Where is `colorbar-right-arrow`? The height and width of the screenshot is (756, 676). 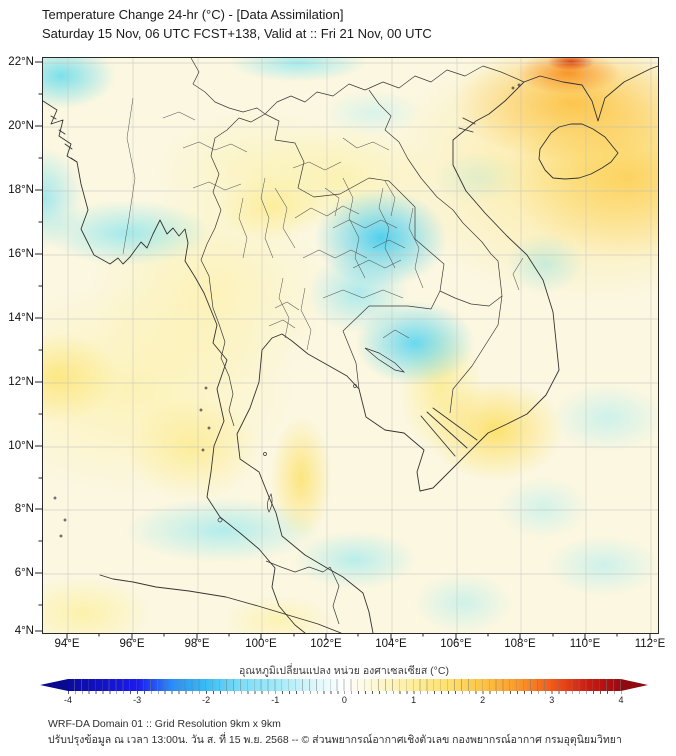
colorbar-right-arrow is located at coordinates (634, 685).